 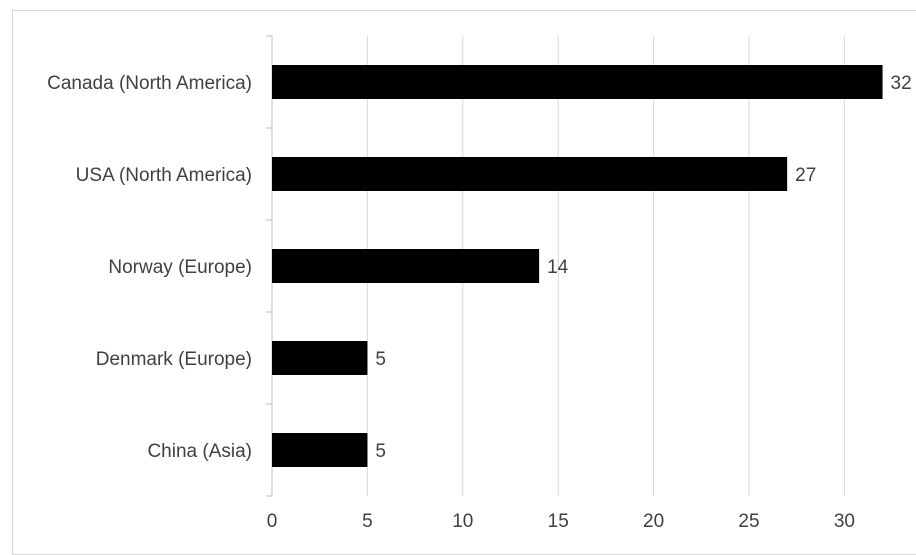 I want to click on data-label: 14, so click(x=558, y=267).